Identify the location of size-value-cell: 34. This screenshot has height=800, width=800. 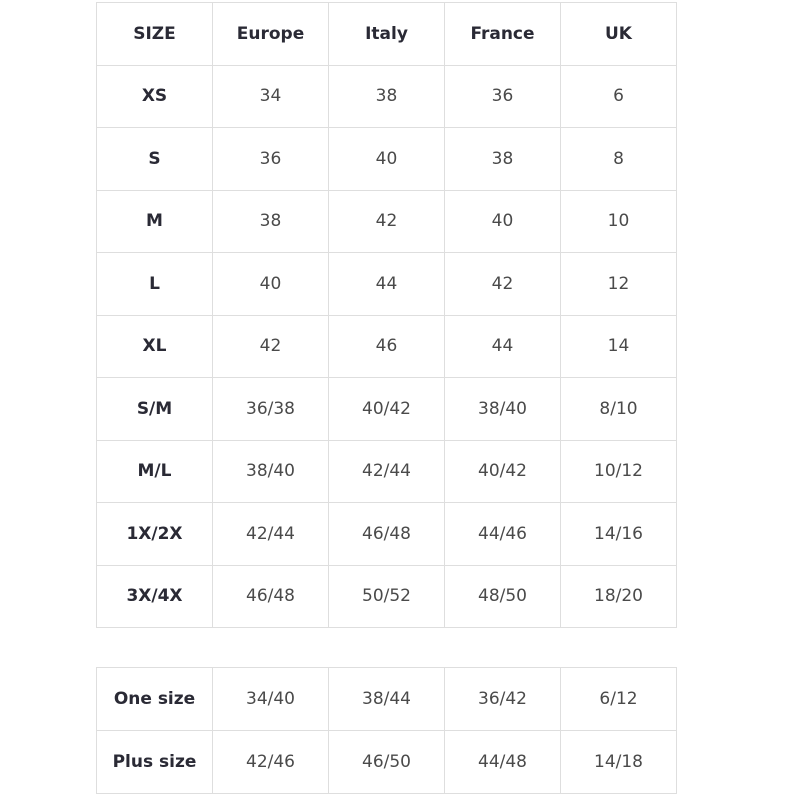
(270, 96).